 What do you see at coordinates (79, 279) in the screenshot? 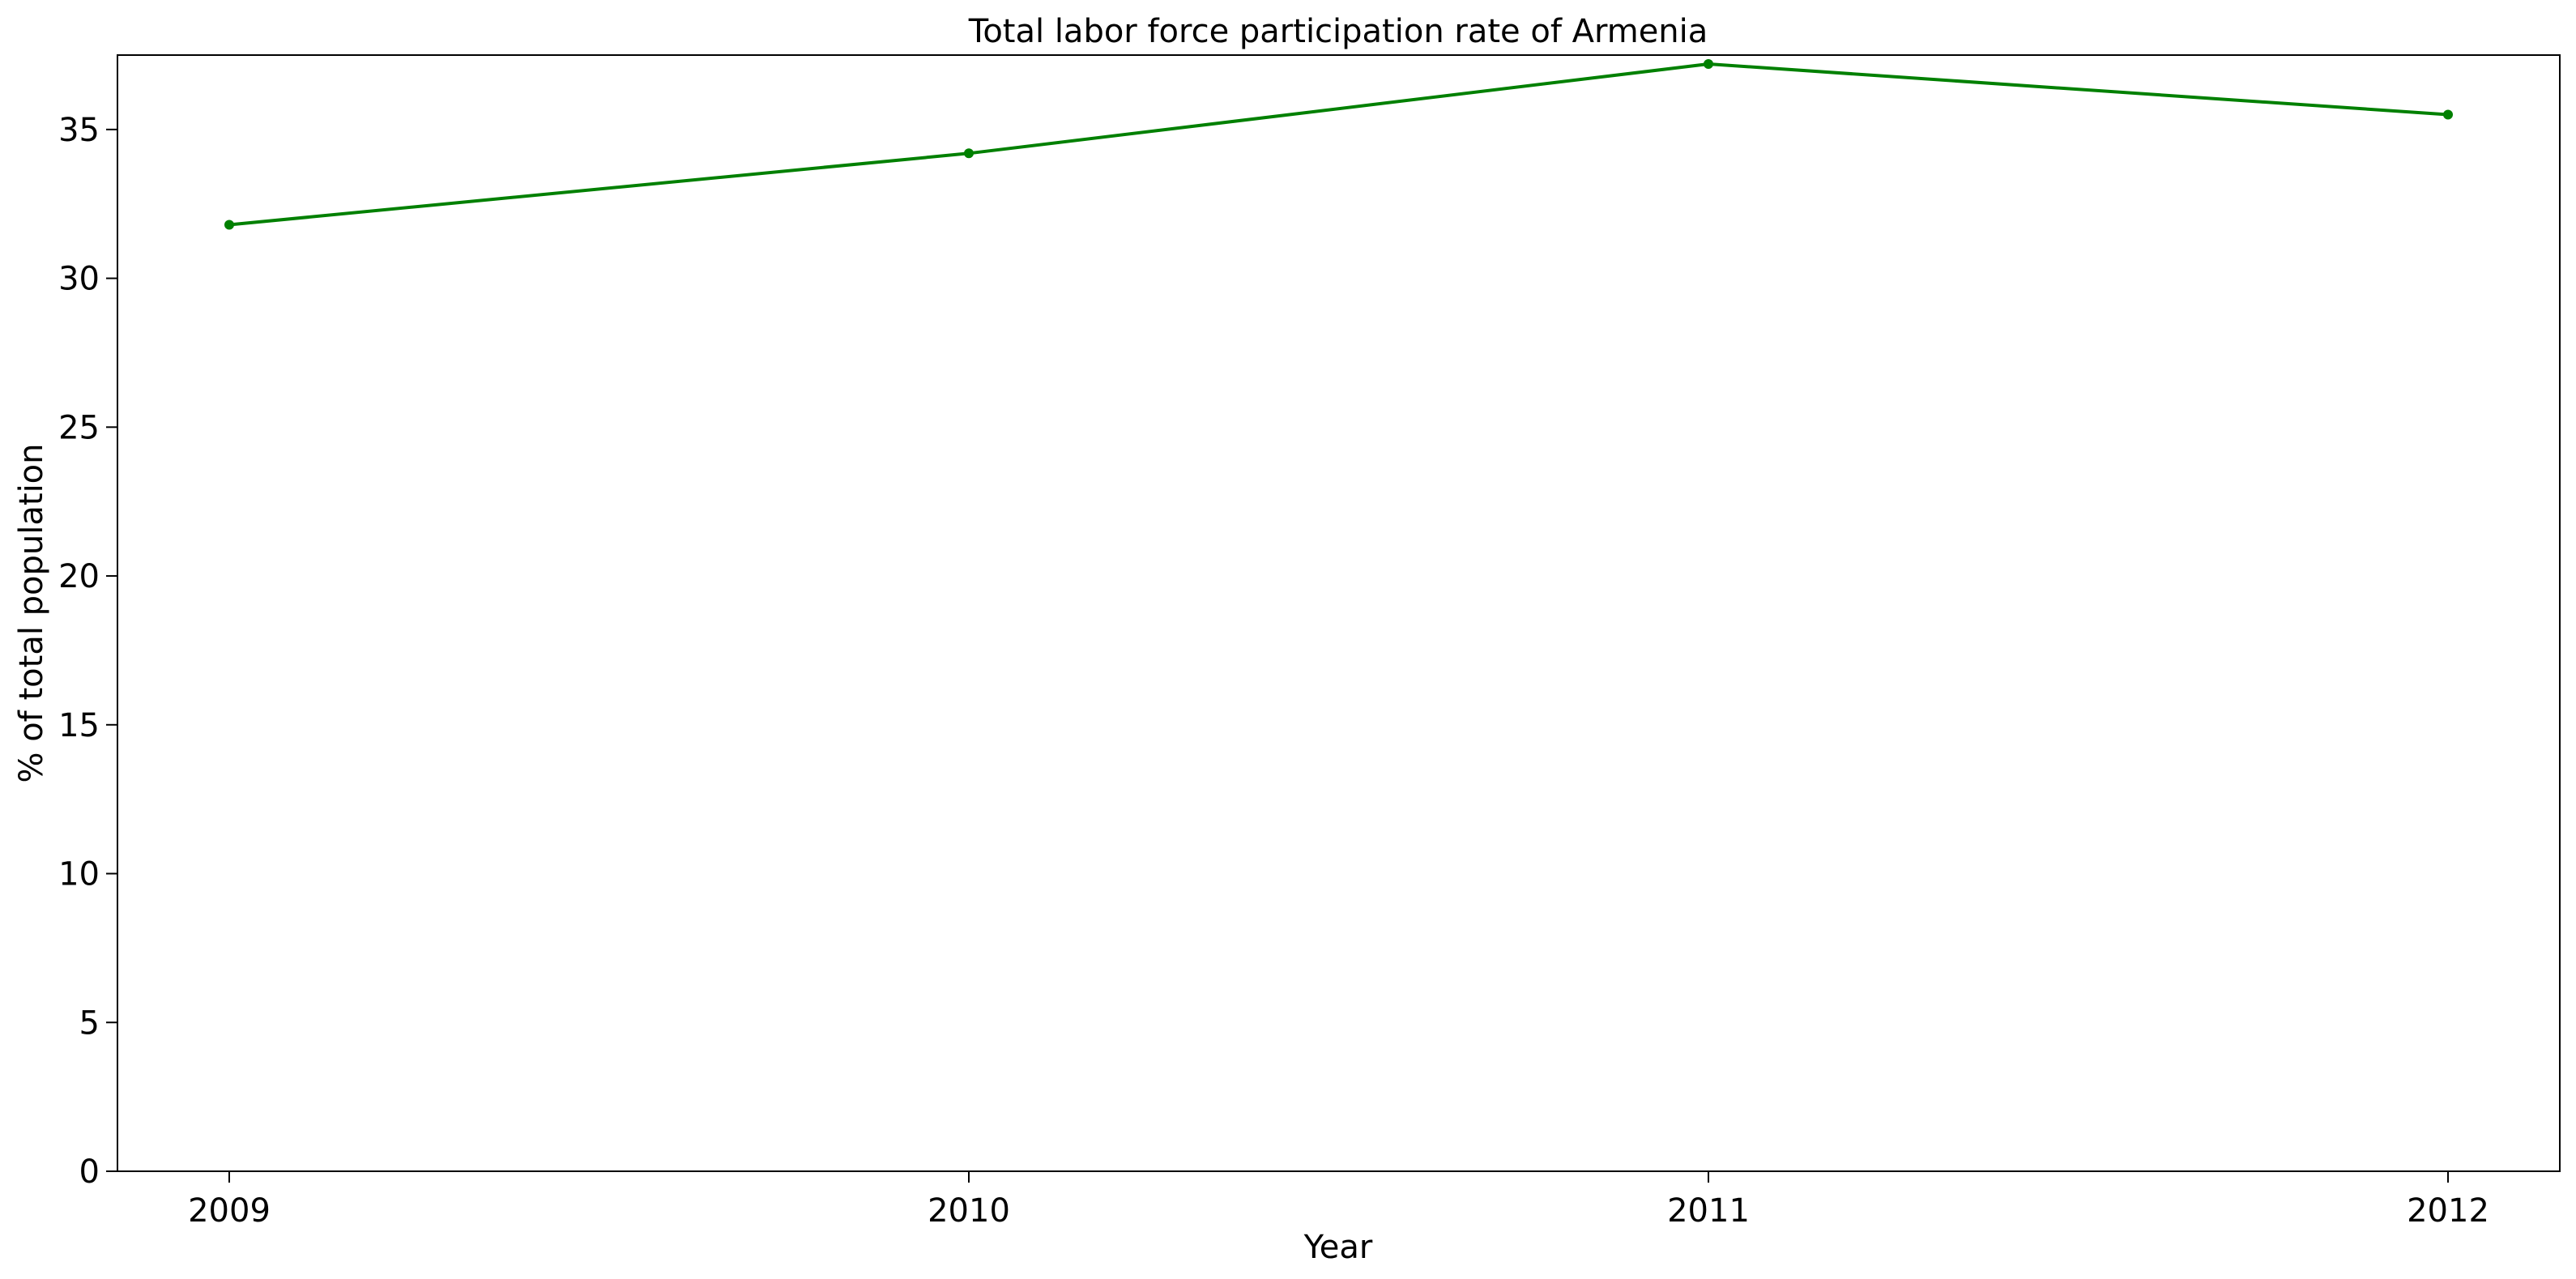
I see `y-tick-label: 30` at bounding box center [79, 279].